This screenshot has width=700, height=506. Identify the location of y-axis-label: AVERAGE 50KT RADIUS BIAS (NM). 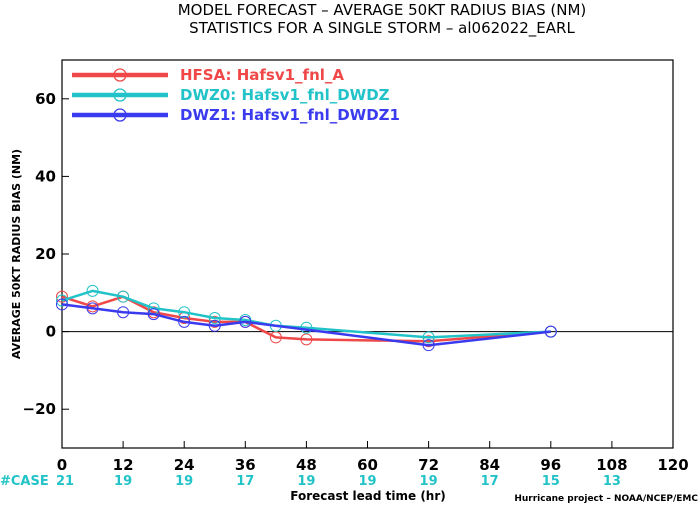
(16, 254).